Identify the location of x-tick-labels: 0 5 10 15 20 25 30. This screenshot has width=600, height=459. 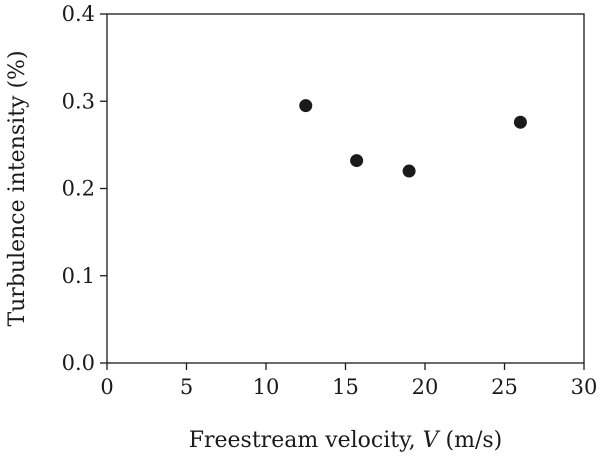
(348, 387).